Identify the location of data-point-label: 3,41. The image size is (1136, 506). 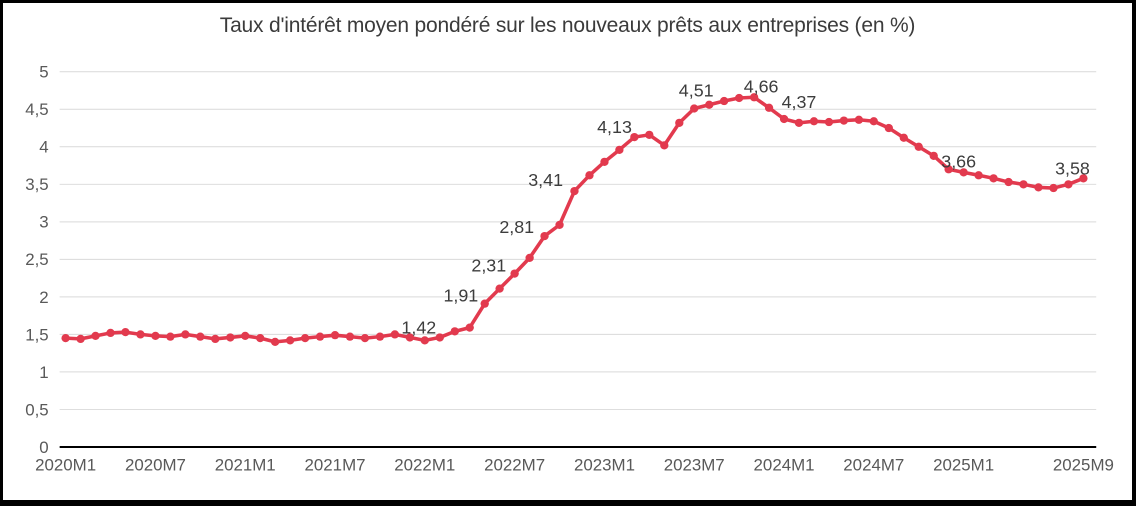
(545, 180).